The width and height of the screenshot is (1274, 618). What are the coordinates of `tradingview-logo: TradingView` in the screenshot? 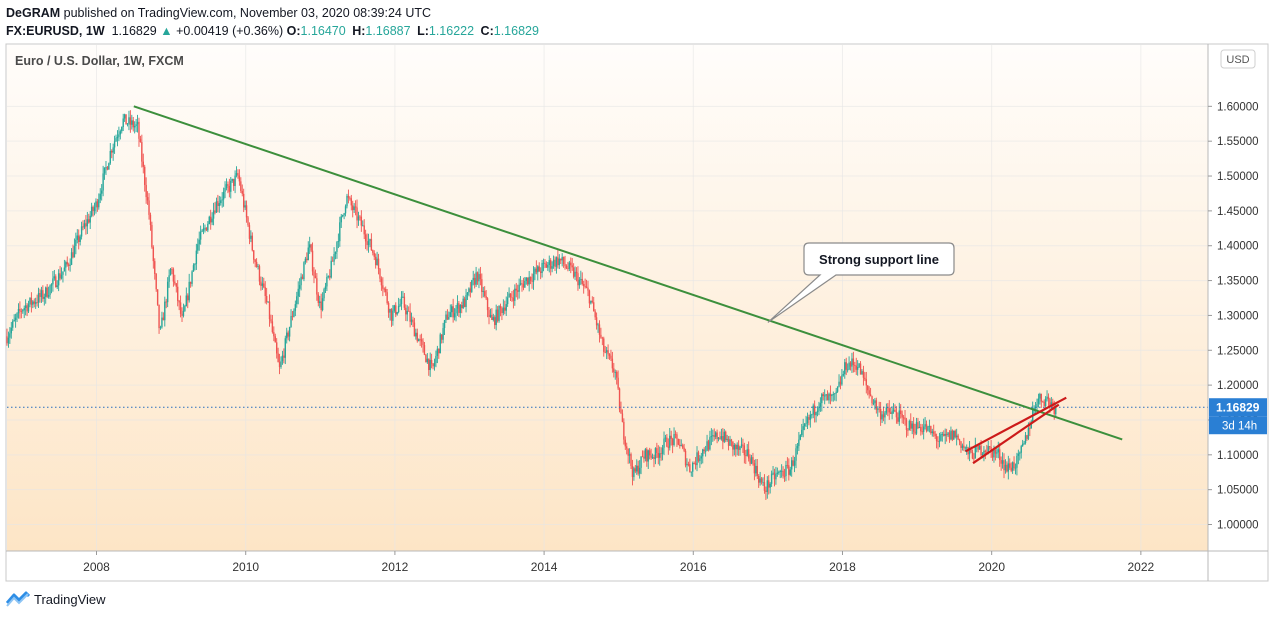 It's located at (56, 599).